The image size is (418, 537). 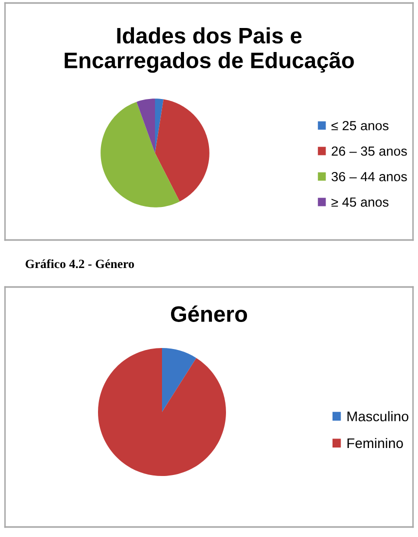 I want to click on legend-label: ≤ 25 anos, so click(x=359, y=125).